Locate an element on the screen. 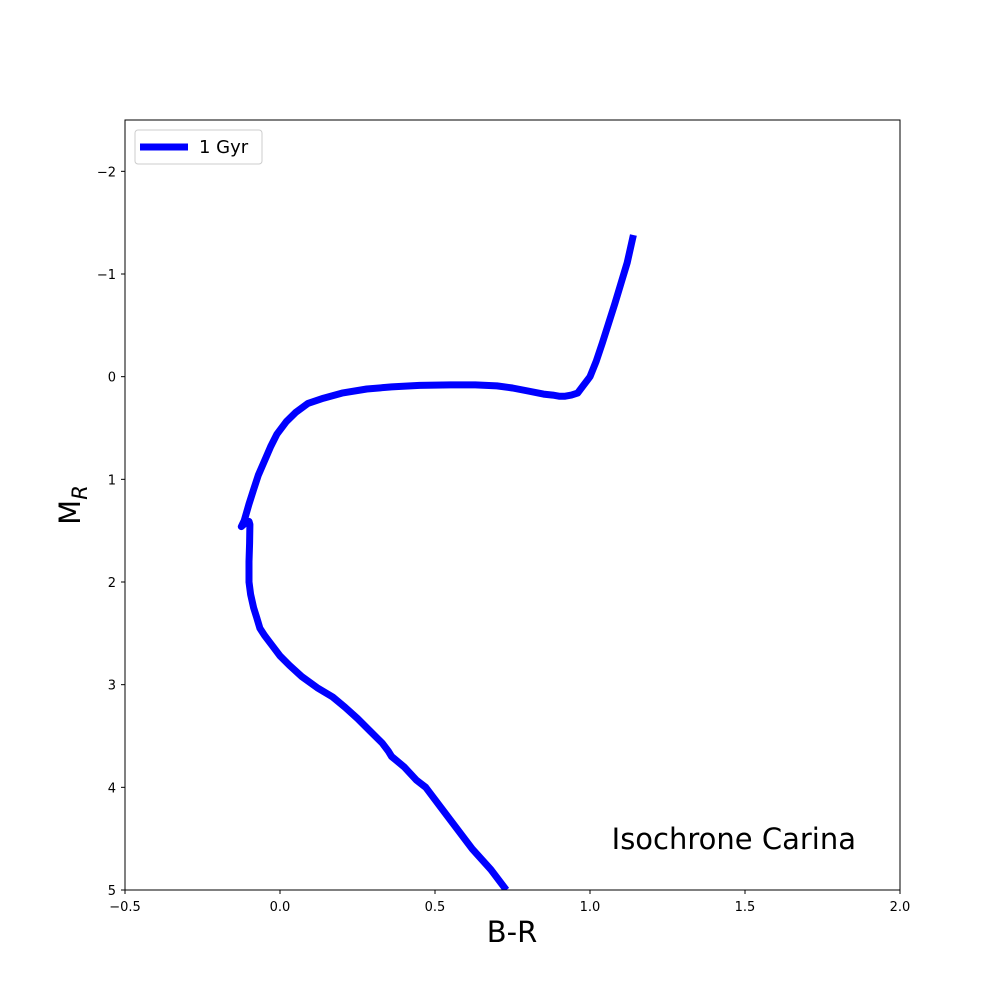 Image resolution: width=1000 pixels, height=1000 pixels. y-axis-ticks: −2 −1 0 1 2 3 4 5 is located at coordinates (111, 532).